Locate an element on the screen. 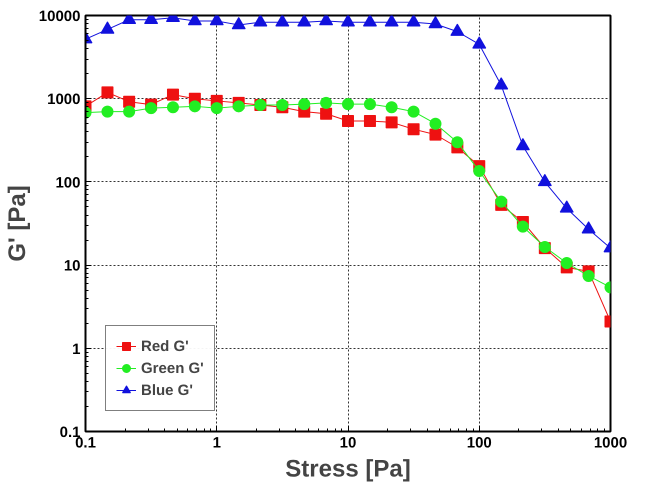 This screenshot has width=646, height=489. legend-label: Blue G' is located at coordinates (167, 390).